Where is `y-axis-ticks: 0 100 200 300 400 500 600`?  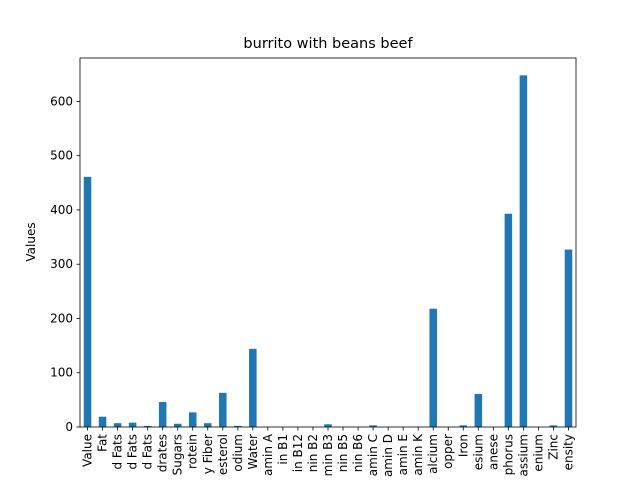
y-axis-ticks: 0 100 200 300 400 500 600 is located at coordinates (65, 264).